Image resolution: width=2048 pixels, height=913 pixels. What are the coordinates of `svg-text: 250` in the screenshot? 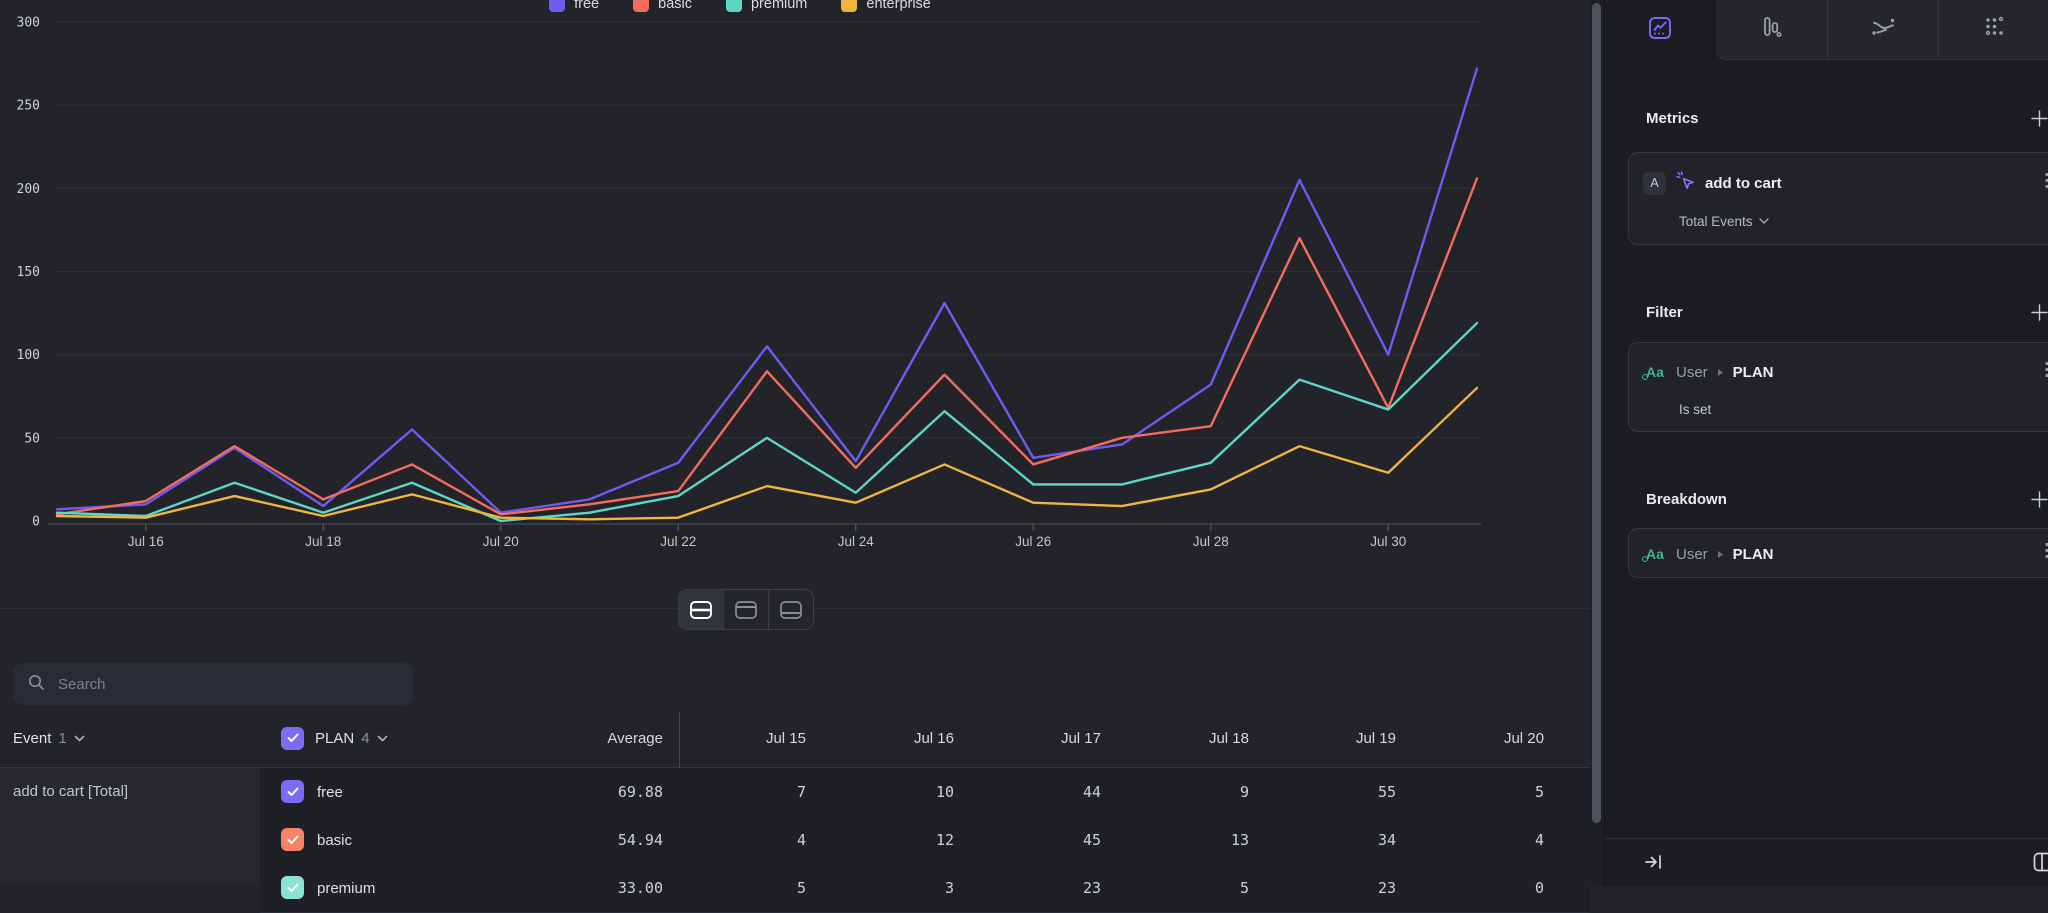 It's located at (28, 106).